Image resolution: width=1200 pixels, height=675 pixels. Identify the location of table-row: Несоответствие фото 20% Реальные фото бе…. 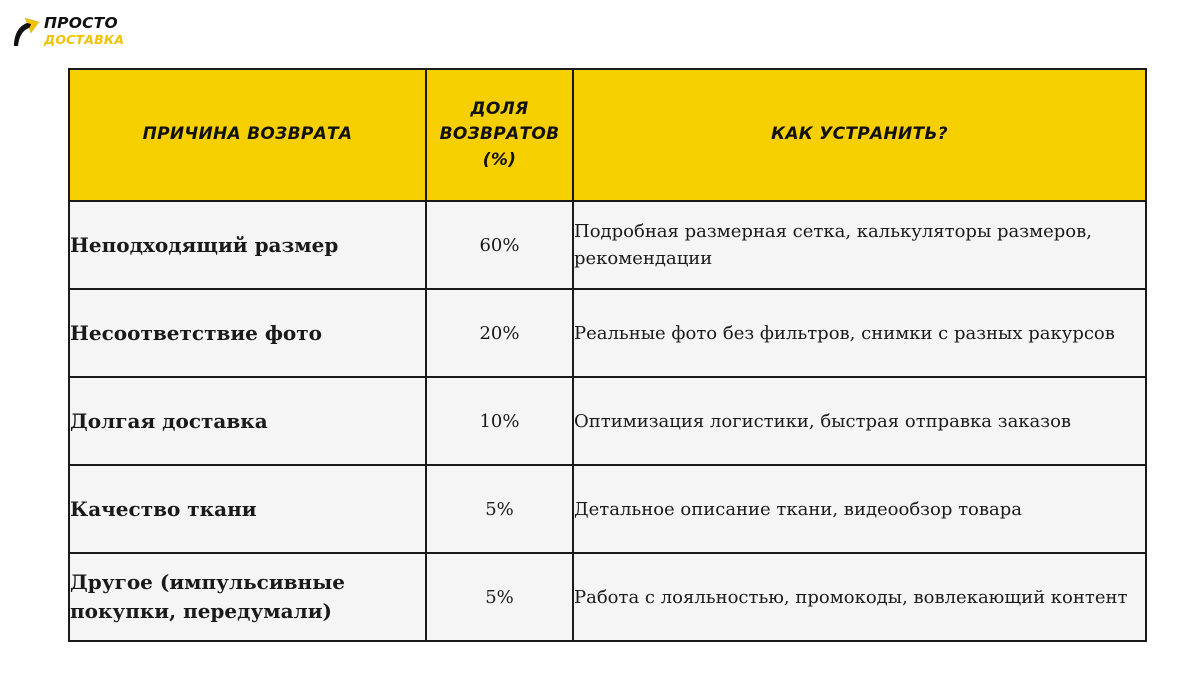
(607, 333).